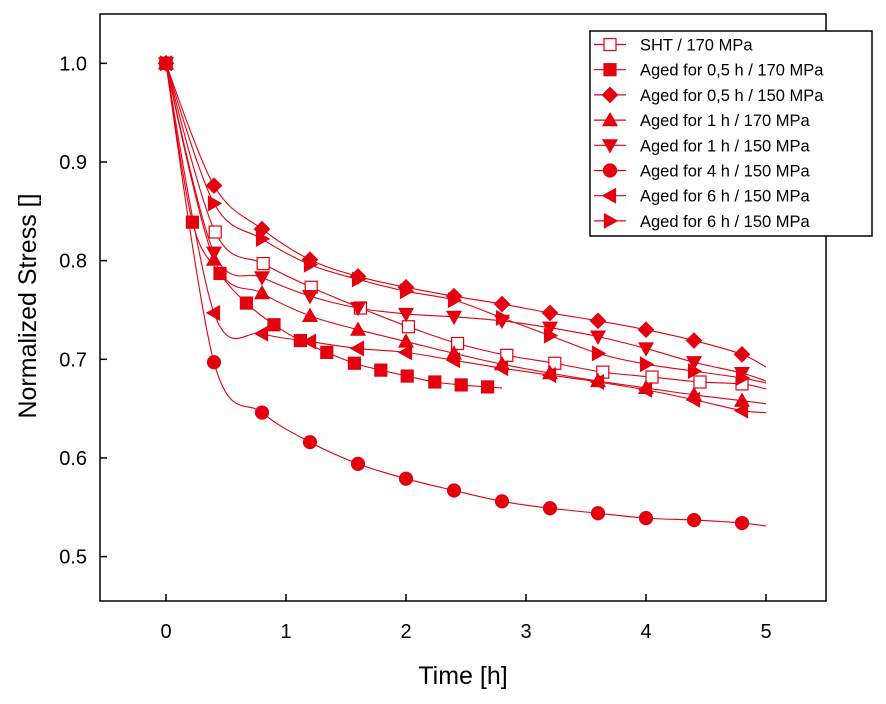 The image size is (886, 704). Describe the element at coordinates (73, 558) in the screenshot. I see `y-tick-label: 0.5` at that location.